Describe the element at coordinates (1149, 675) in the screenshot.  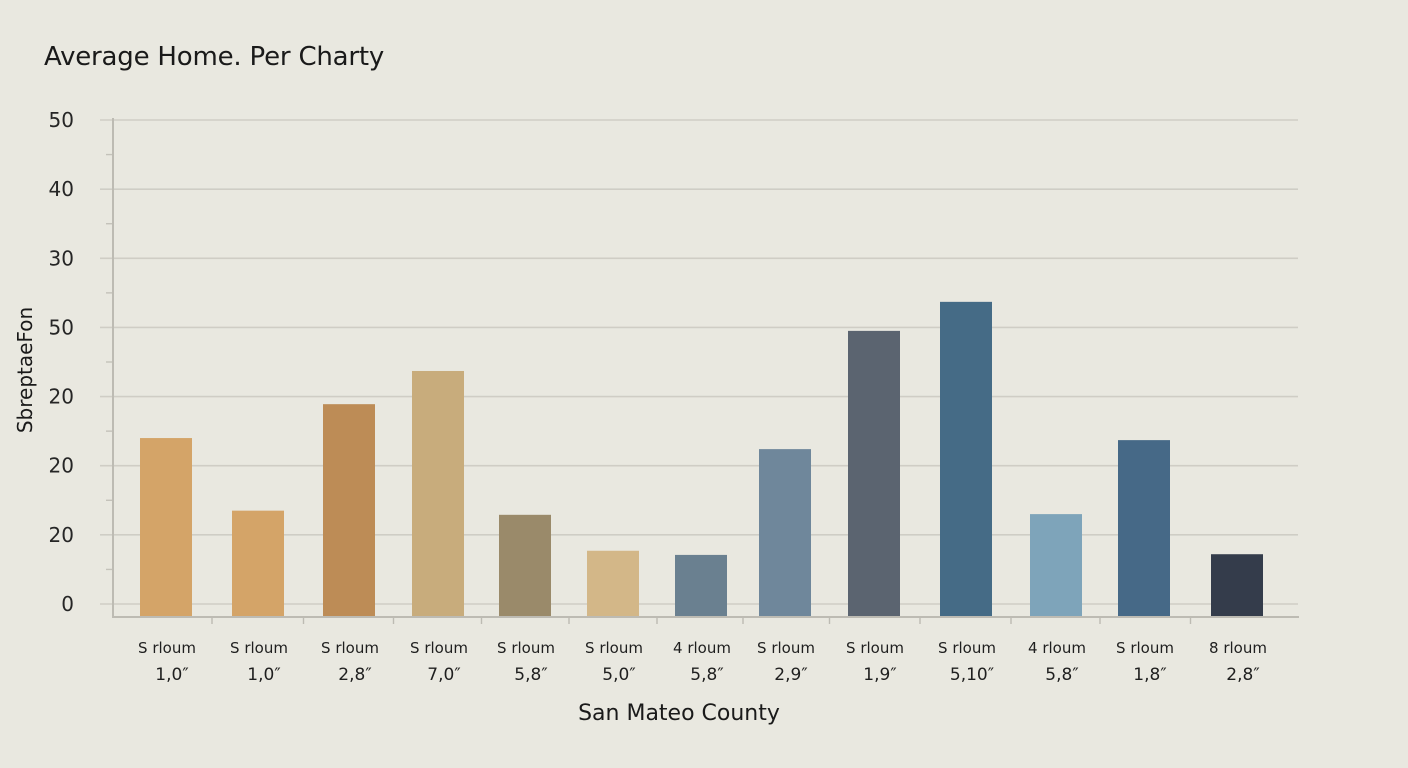
I see `x-tick-sublabel: 1,8″` at that location.